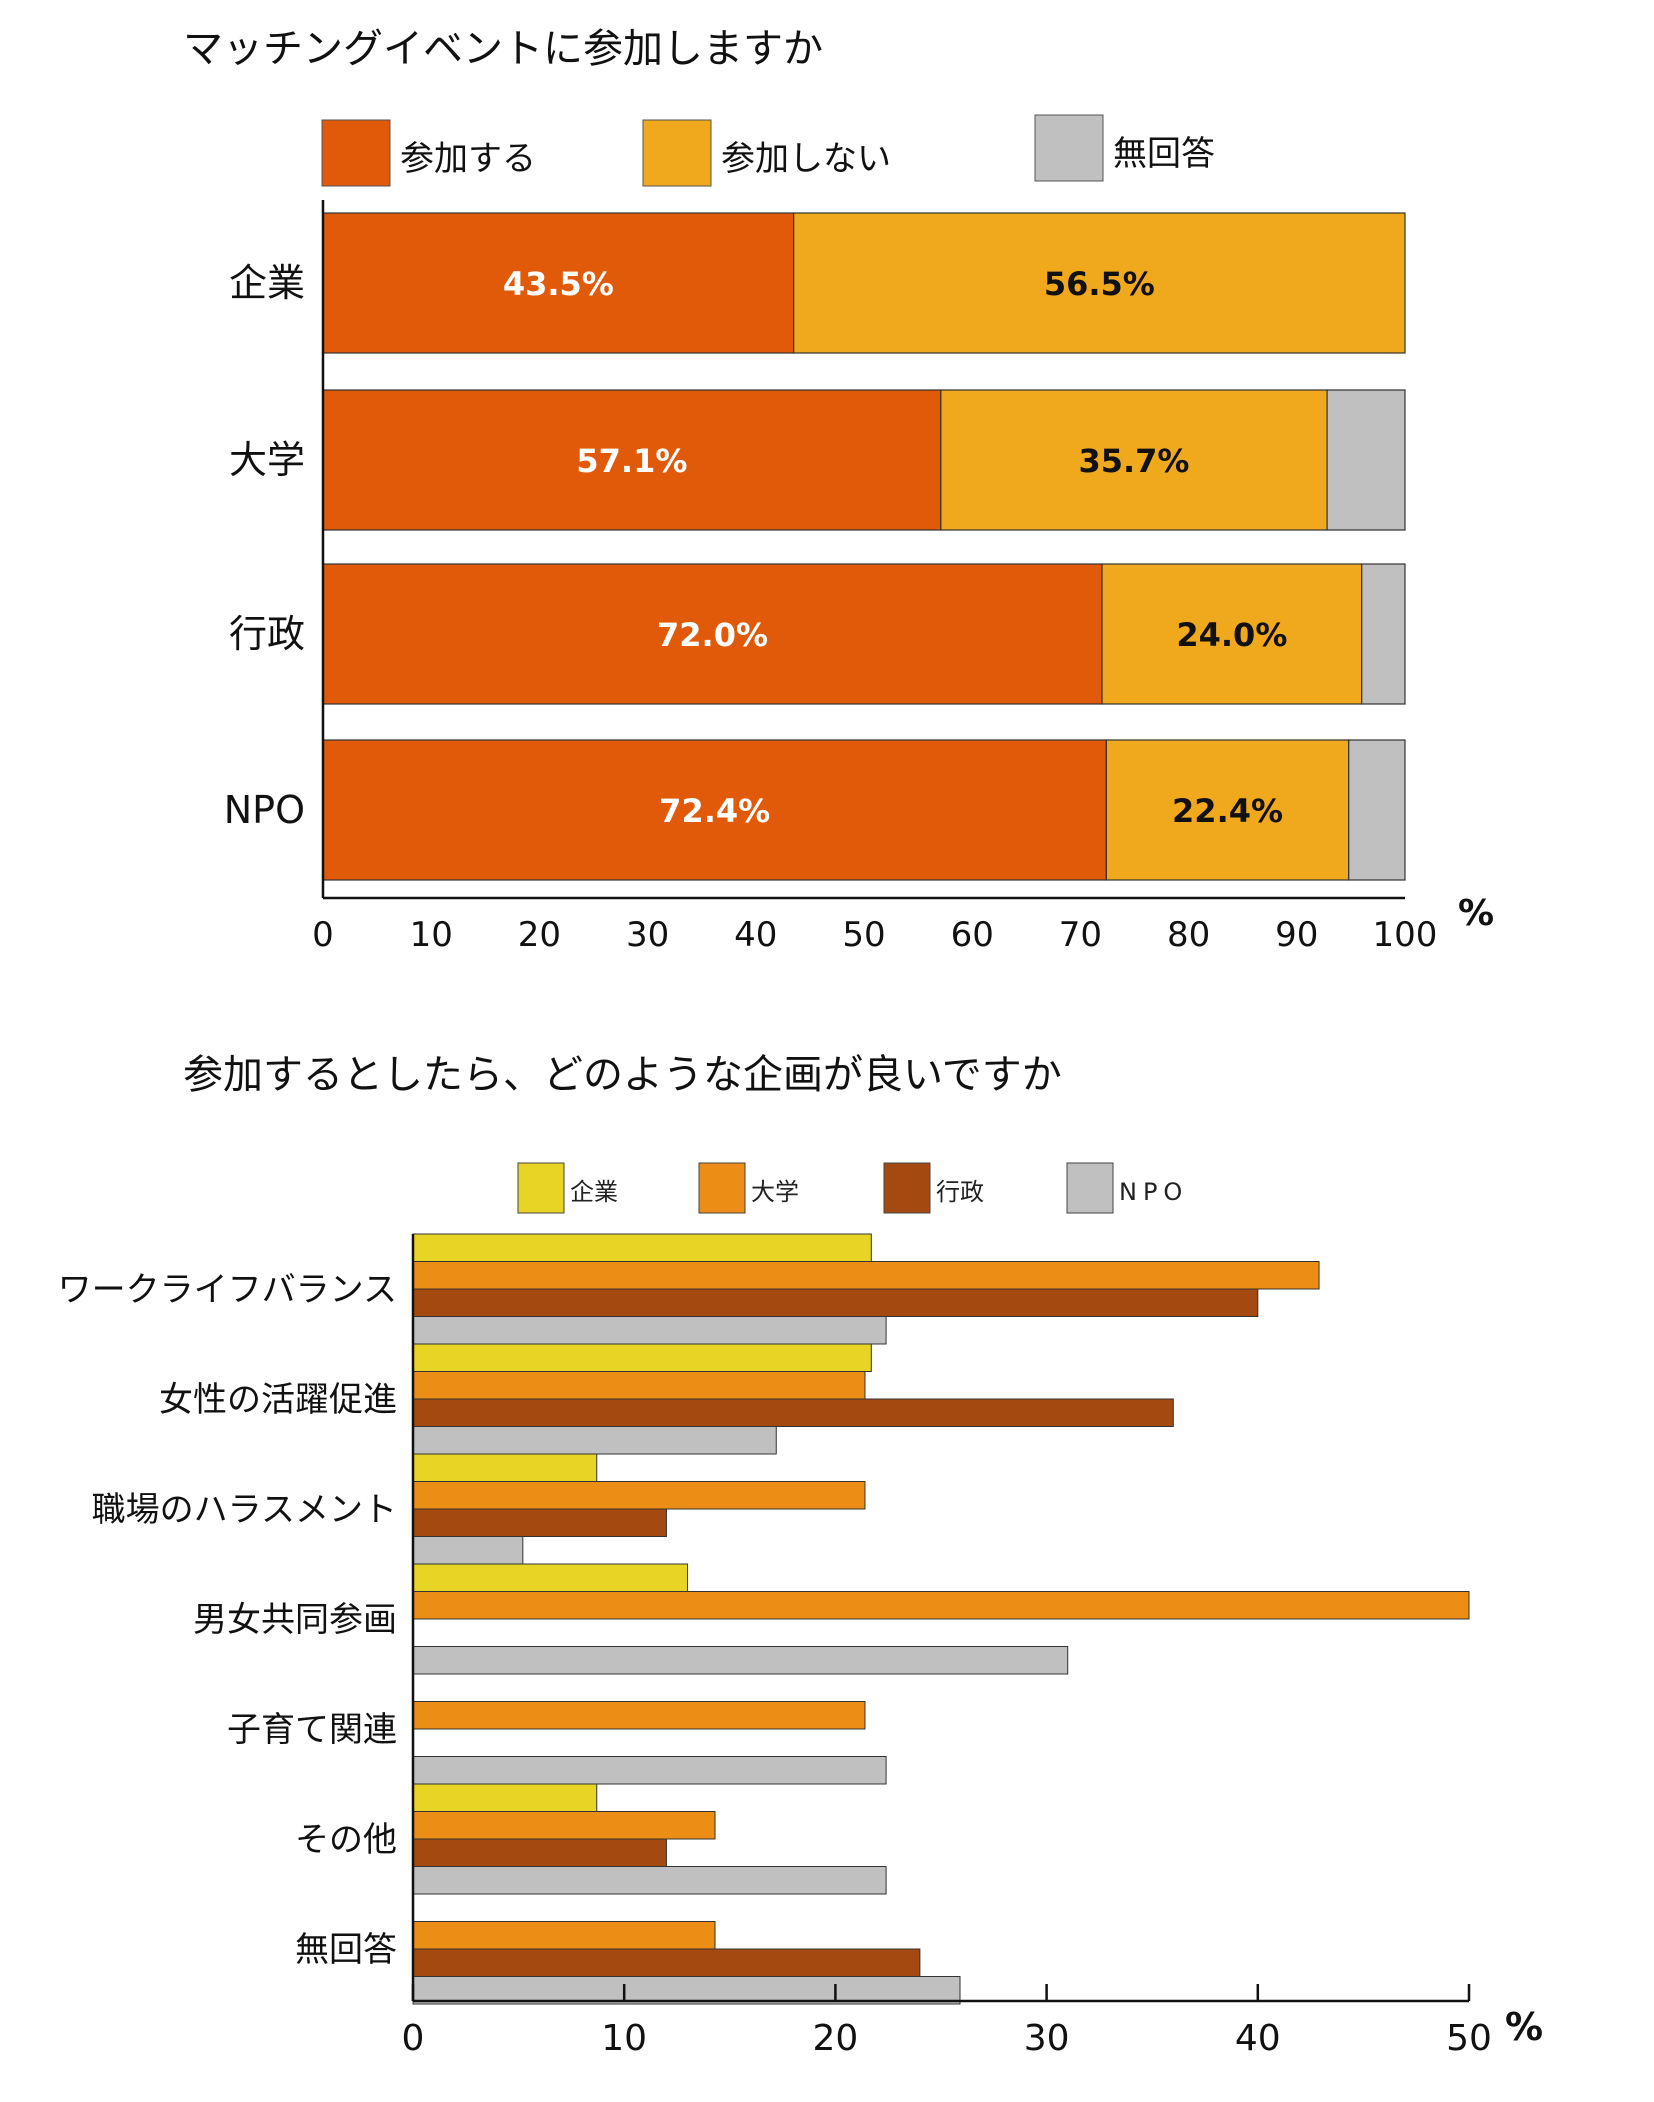 The width and height of the screenshot is (1654, 2102). I want to click on category-label: 大学, so click(267, 460).